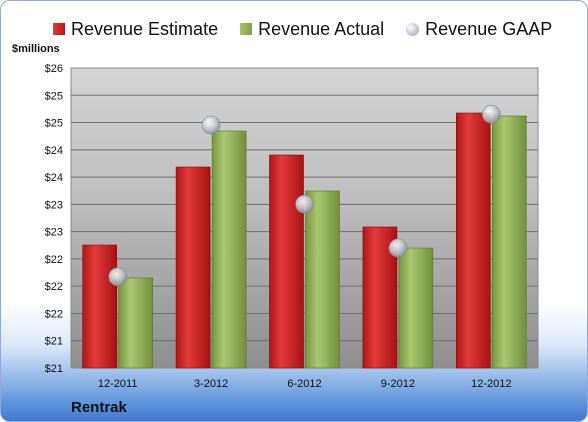 This screenshot has width=588, height=422. I want to click on company-name: Rentrak, so click(99, 407).